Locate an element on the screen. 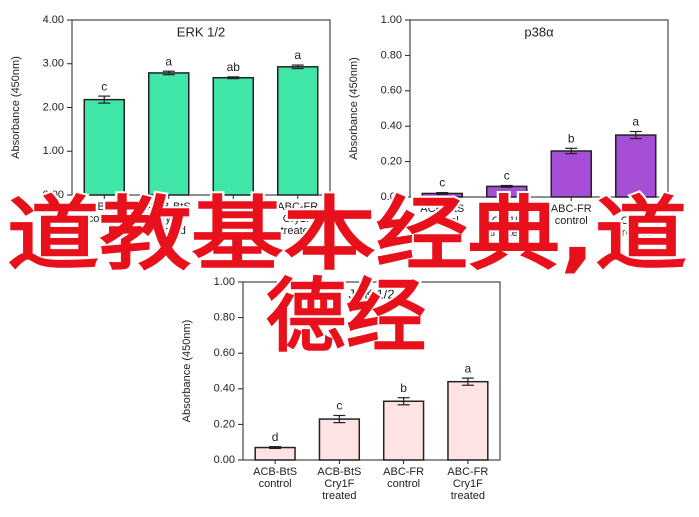 The width and height of the screenshot is (699, 517). chart-title: ERK 1/2 is located at coordinates (201, 31).